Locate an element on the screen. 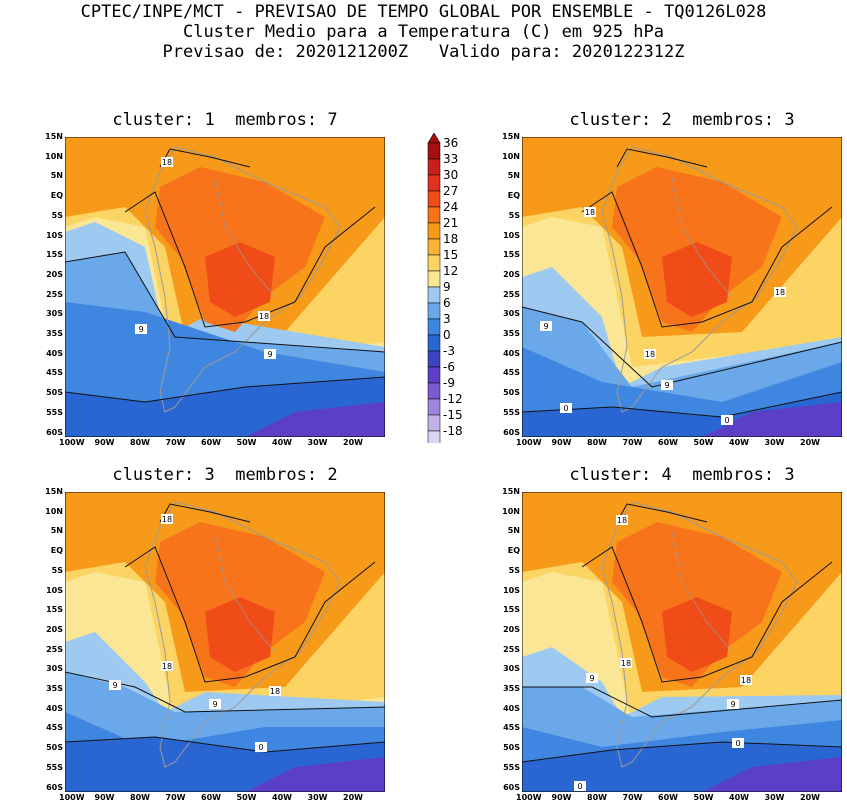 The height and width of the screenshot is (803, 847). colorbar-label: -3 is located at coordinates (449, 351).